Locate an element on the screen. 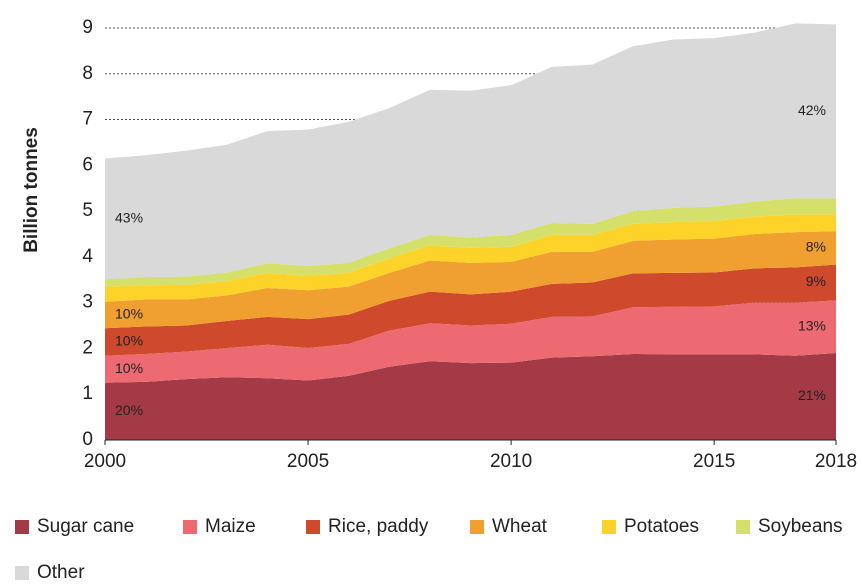 The height and width of the screenshot is (585, 862). x-tick-label: 2000 is located at coordinates (105, 461).